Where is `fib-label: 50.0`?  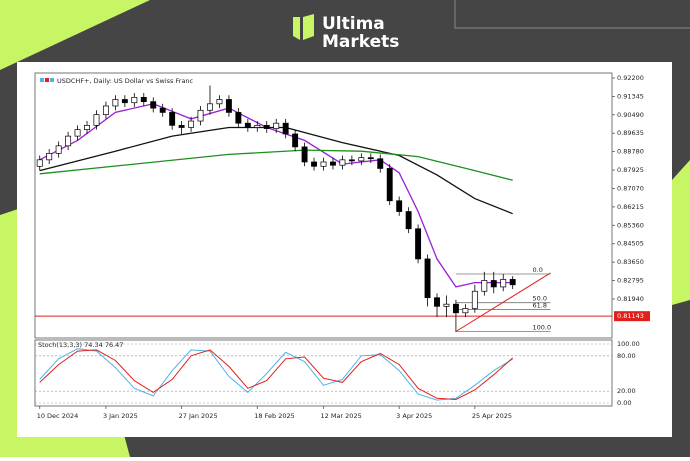
fib-label: 50.0 is located at coordinates (540, 299).